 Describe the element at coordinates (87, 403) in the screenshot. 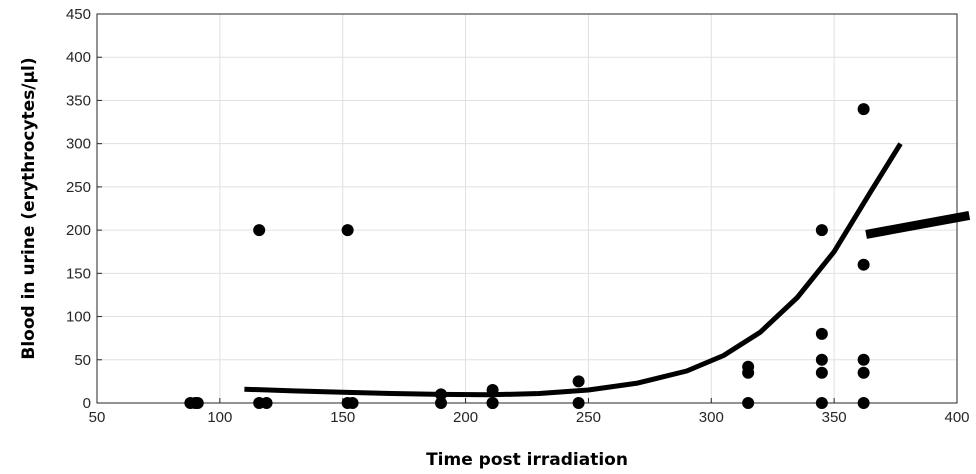

I see `y-tick-label: 0` at that location.